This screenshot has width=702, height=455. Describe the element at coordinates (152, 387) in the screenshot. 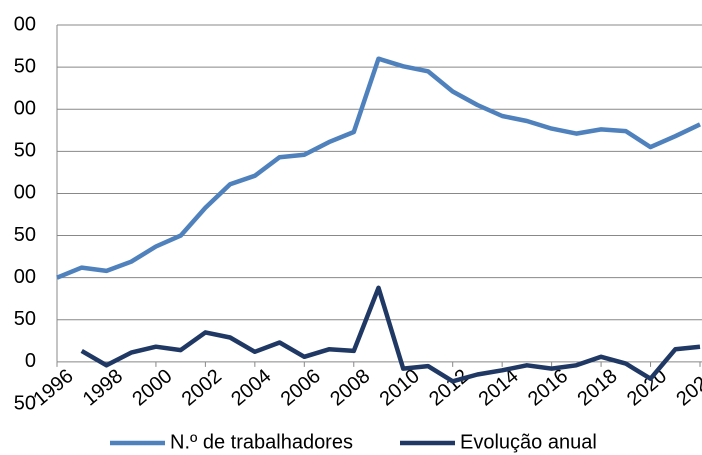

I see `x-tick-label: 2000` at that location.